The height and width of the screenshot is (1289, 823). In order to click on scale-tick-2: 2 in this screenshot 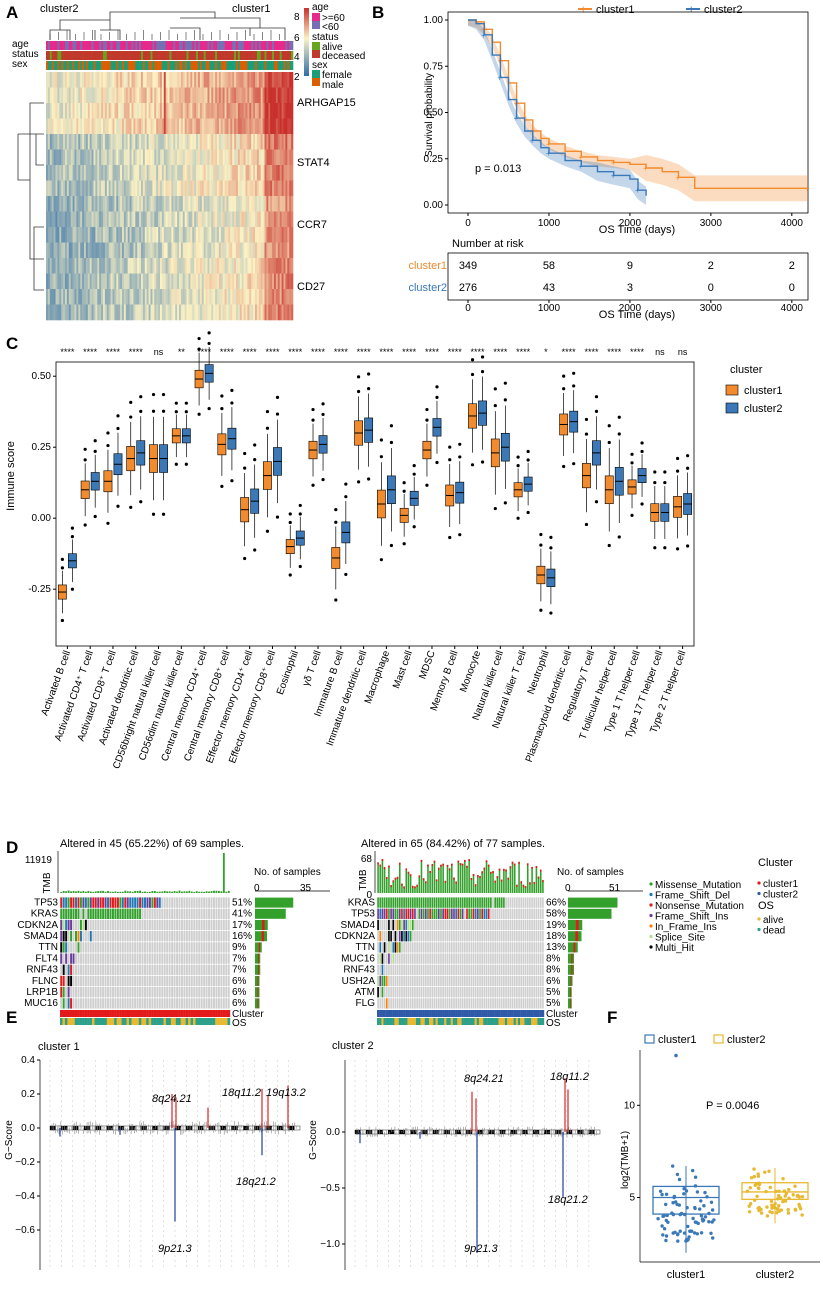, I will do `click(297, 77)`.